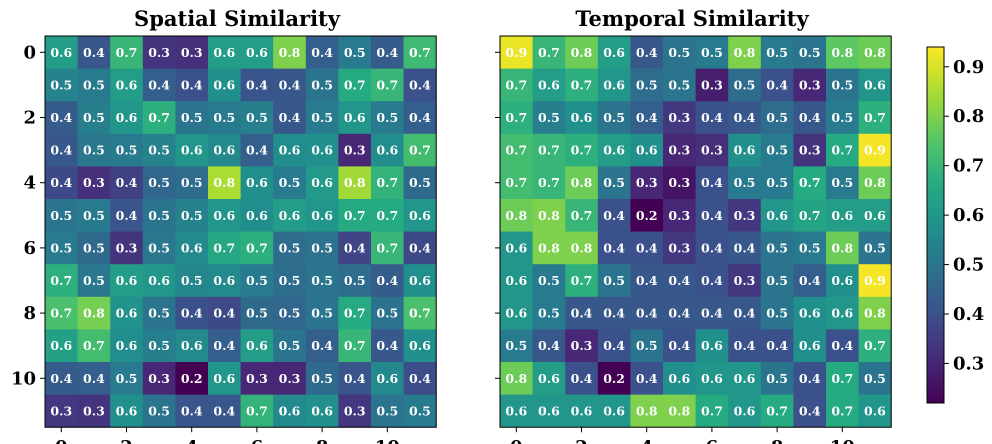 This screenshot has height=444, width=992. I want to click on x-tick-label: 0, so click(61, 440).